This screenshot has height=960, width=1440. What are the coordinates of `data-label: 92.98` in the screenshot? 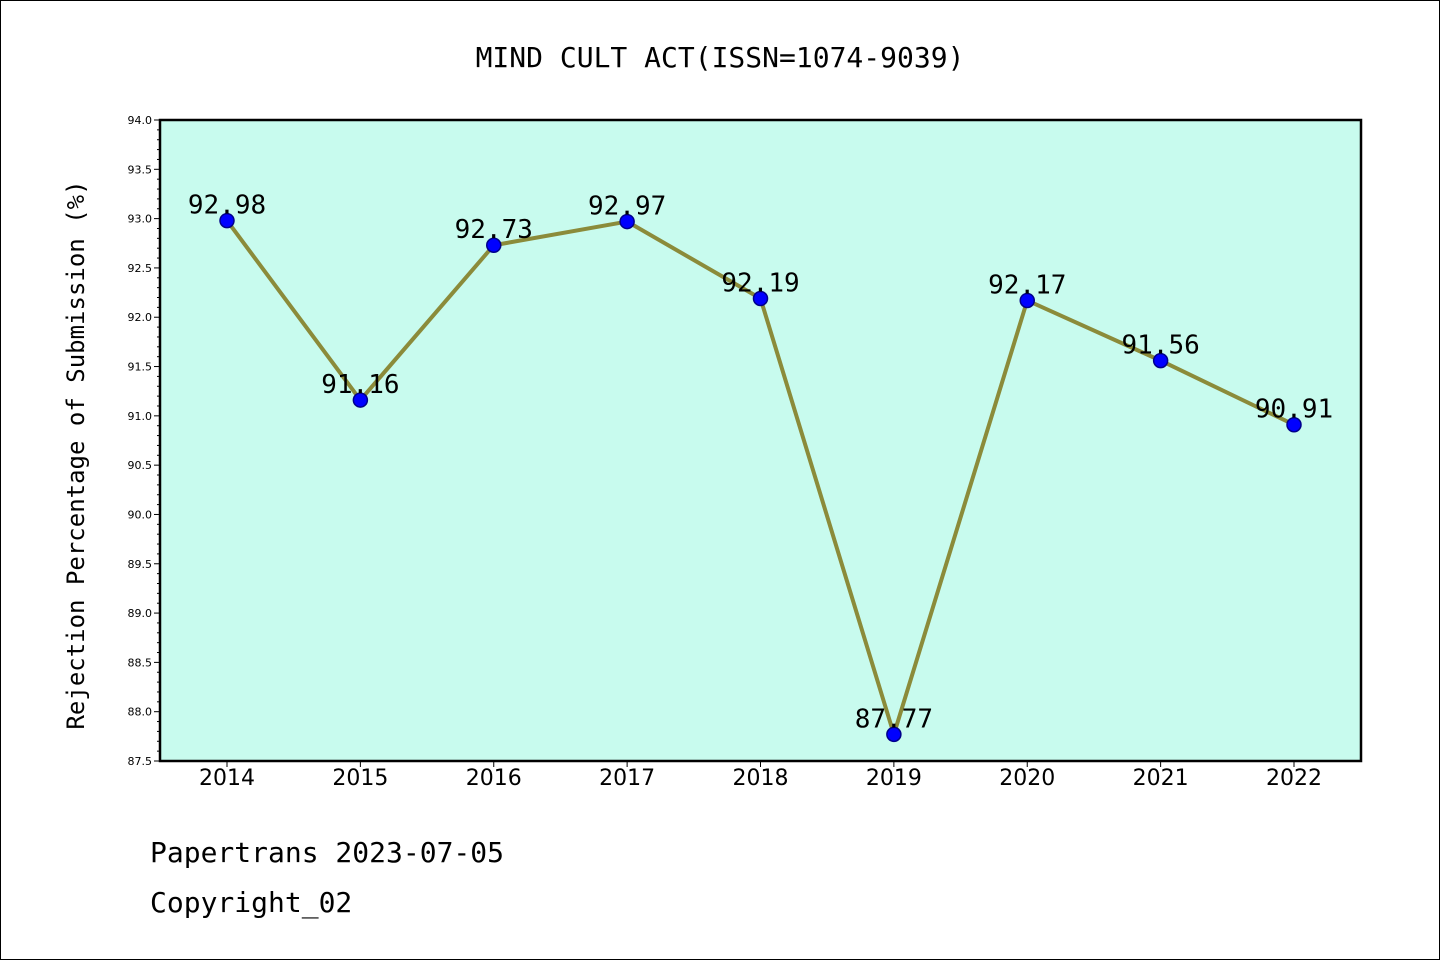 It's located at (227, 206).